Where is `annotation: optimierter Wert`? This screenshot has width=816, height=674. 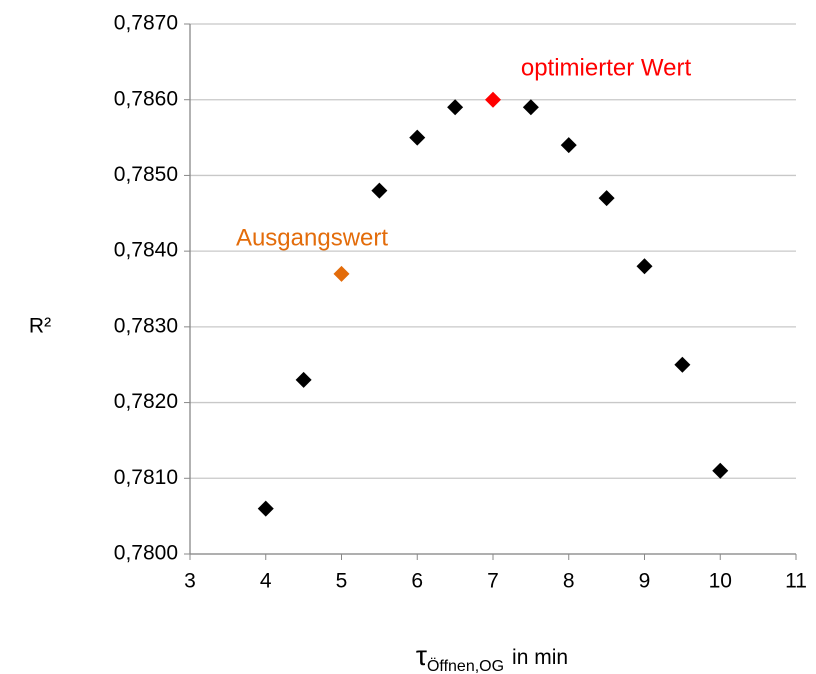 annotation: optimierter Wert is located at coordinates (606, 67).